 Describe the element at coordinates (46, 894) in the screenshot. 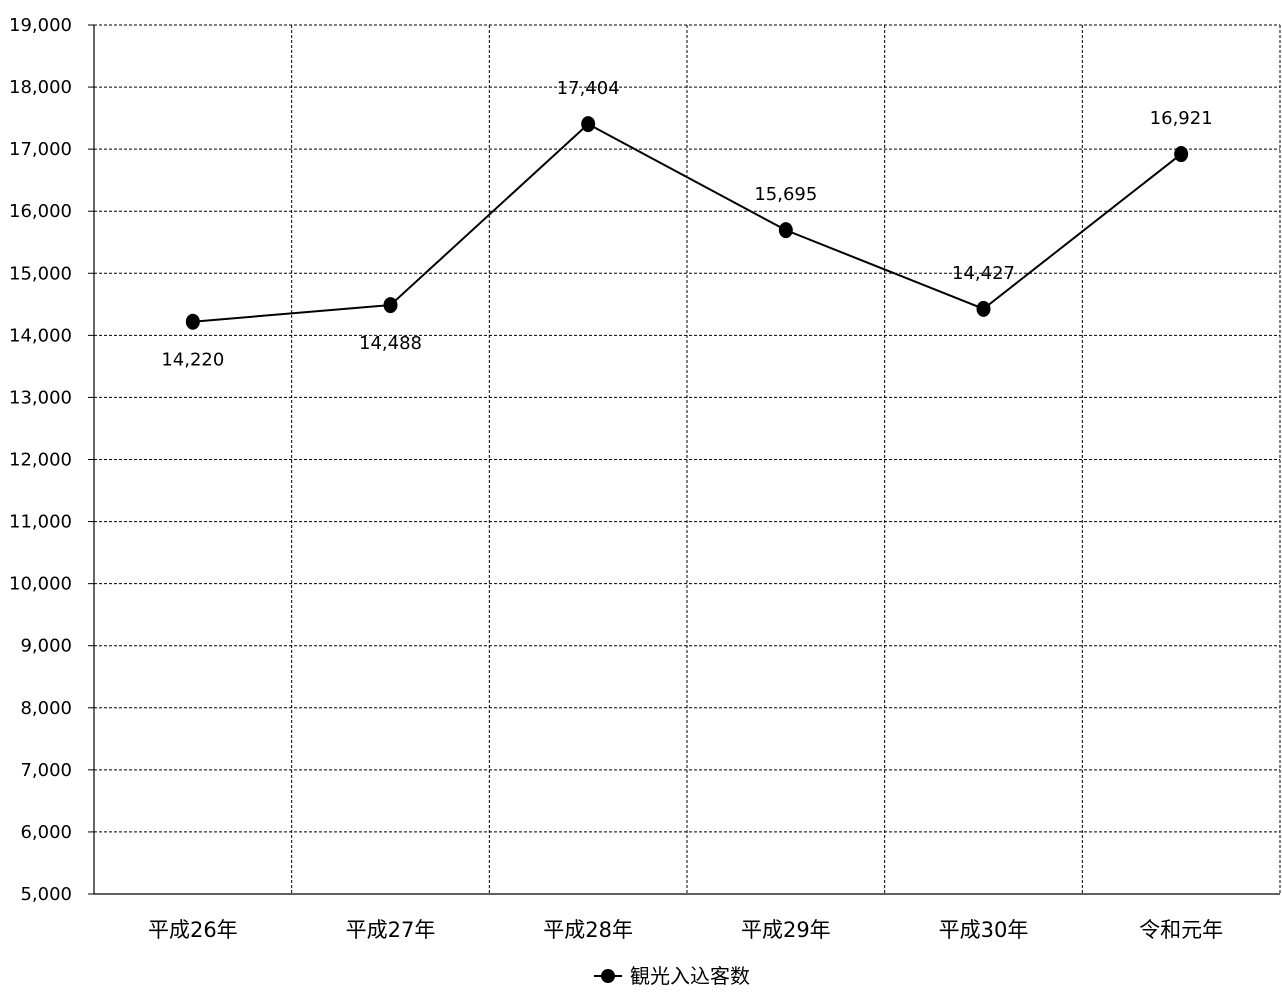

I see `y-tick-label: 5,000` at that location.